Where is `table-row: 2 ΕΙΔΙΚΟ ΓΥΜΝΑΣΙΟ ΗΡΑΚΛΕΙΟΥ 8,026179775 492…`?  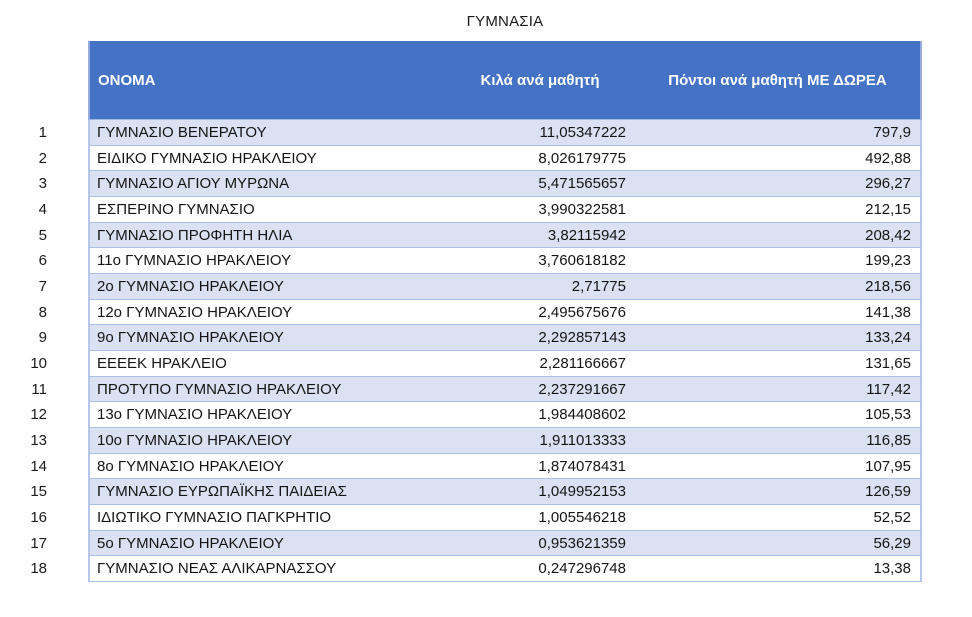
table-row: 2 ΕΙΔΙΚΟ ΓΥΜΝΑΣΙΟ ΗΡΑΚΛΕΙΟΥ 8,026179775 492… is located at coordinates (486, 158).